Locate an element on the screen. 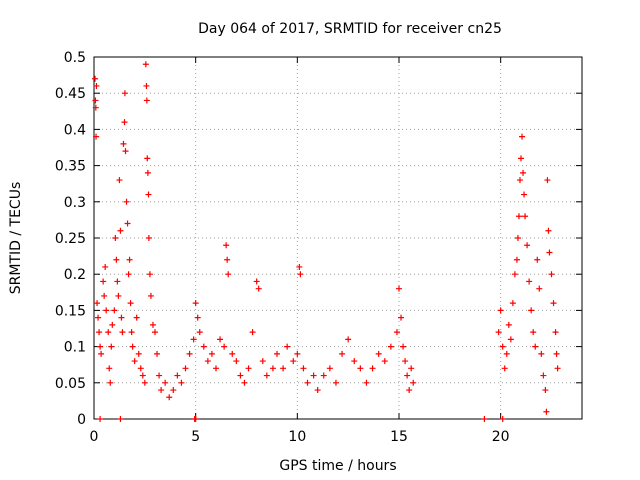 The width and height of the screenshot is (640, 480). x-tick-label: 10 is located at coordinates (297, 437).